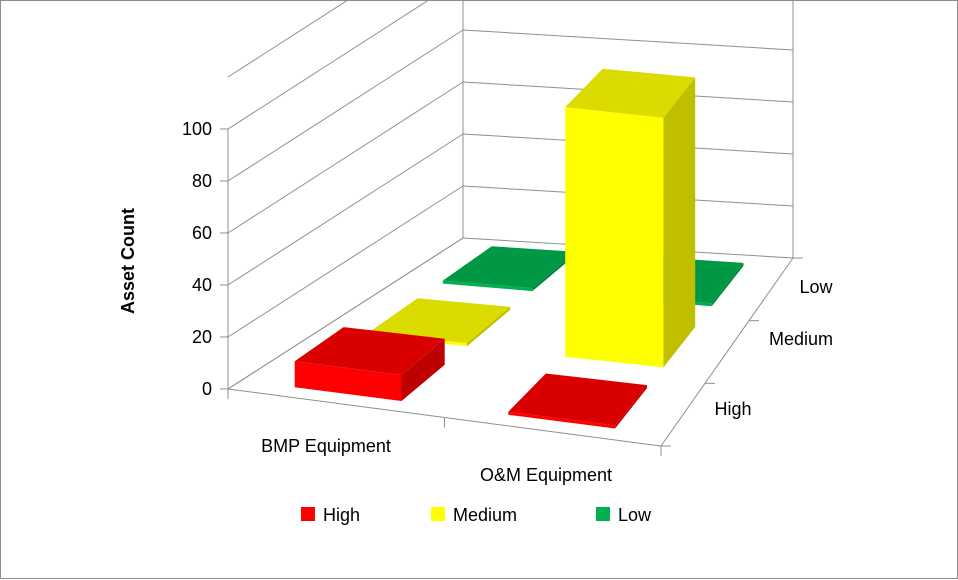  What do you see at coordinates (202, 233) in the screenshot?
I see `y-tick-label: 60` at bounding box center [202, 233].